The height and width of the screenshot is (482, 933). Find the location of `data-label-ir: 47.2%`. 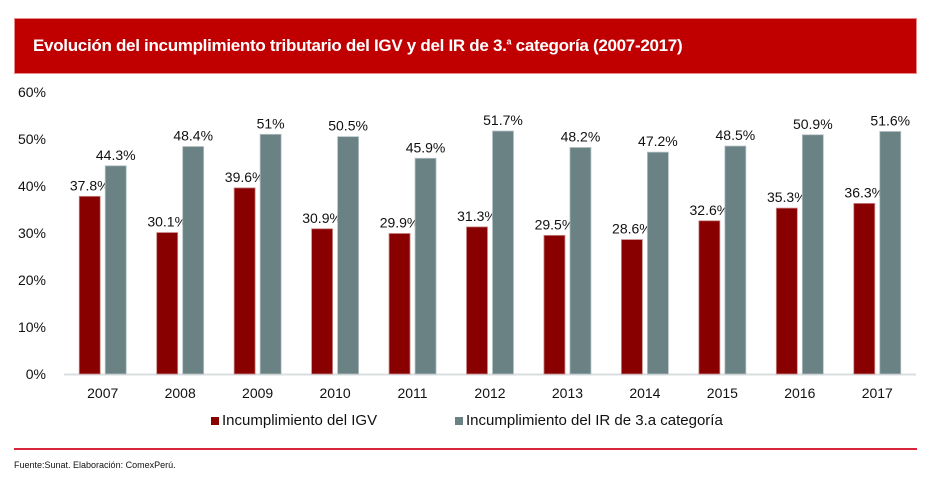

data-label-ir: 47.2% is located at coordinates (658, 141).